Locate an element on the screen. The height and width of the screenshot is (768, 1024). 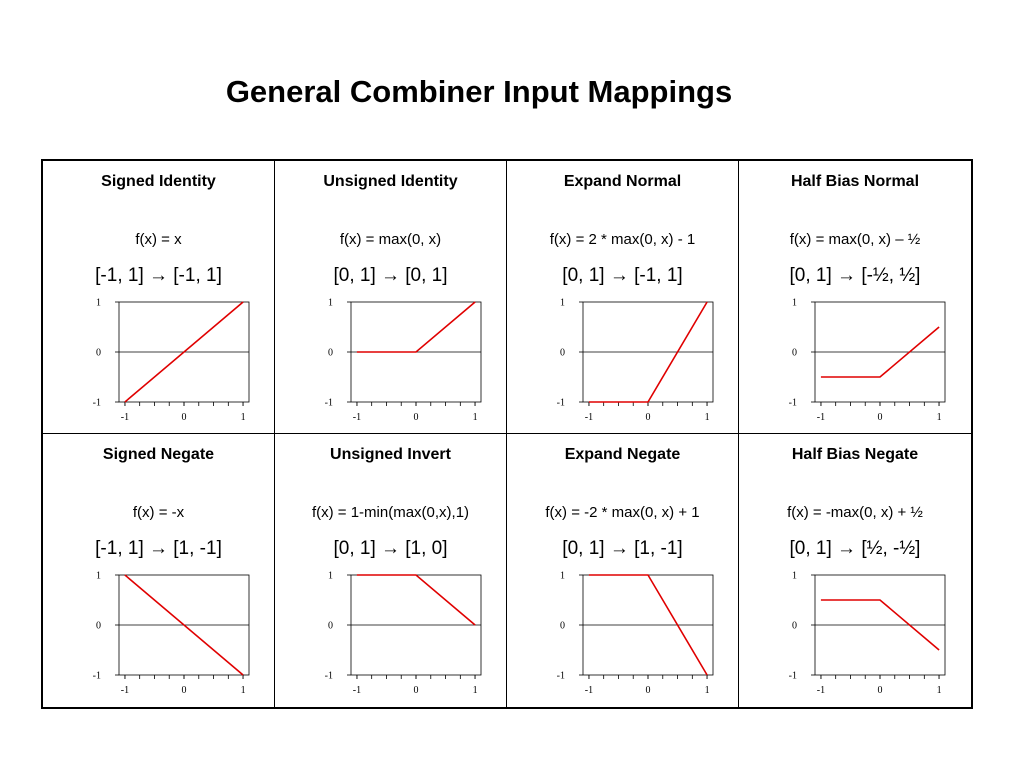
mapping-title: Unsigned Invert is located at coordinates (390, 454).